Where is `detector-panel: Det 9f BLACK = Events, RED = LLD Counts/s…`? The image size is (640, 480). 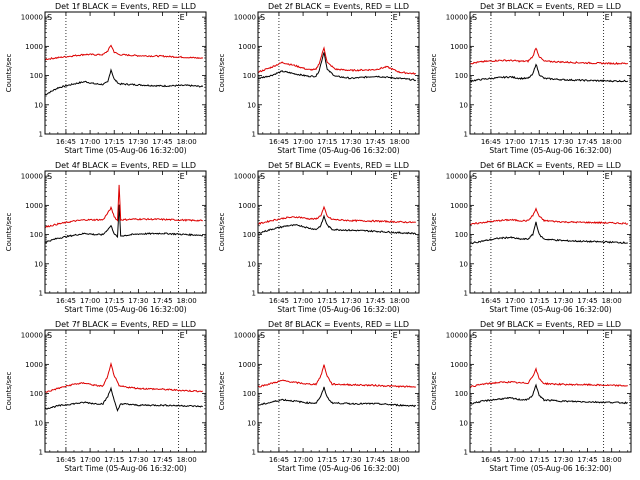
detector-panel: Det 9f BLACK = Events, RED = LLD Counts/s… is located at coordinates (531, 396).